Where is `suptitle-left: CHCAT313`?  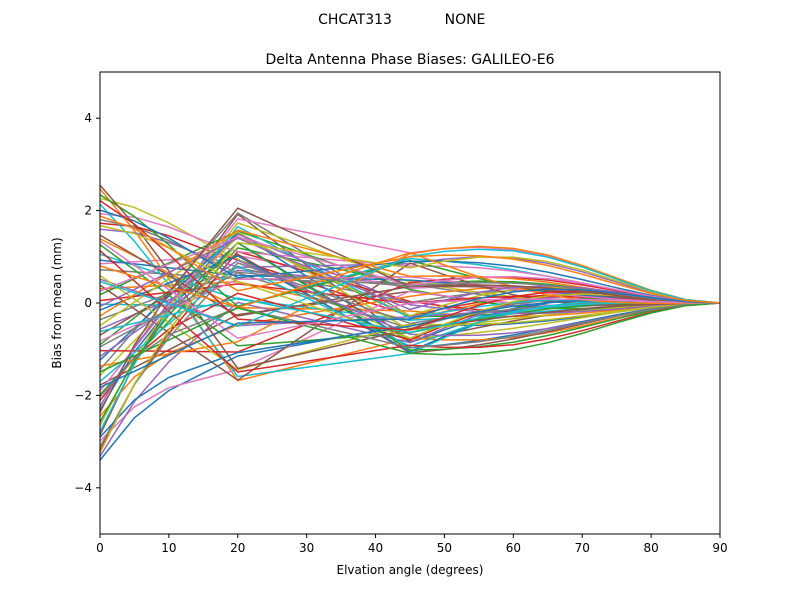 suptitle-left: CHCAT313 is located at coordinates (355, 20).